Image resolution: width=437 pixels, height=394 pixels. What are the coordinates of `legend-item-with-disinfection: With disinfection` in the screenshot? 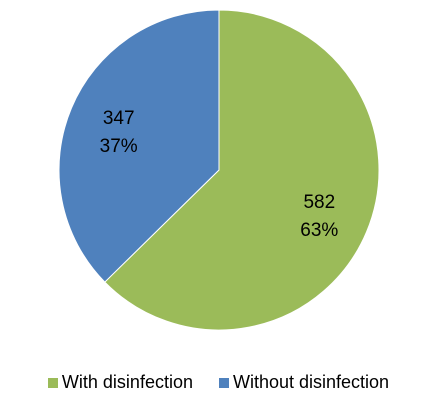 It's located at (120, 382).